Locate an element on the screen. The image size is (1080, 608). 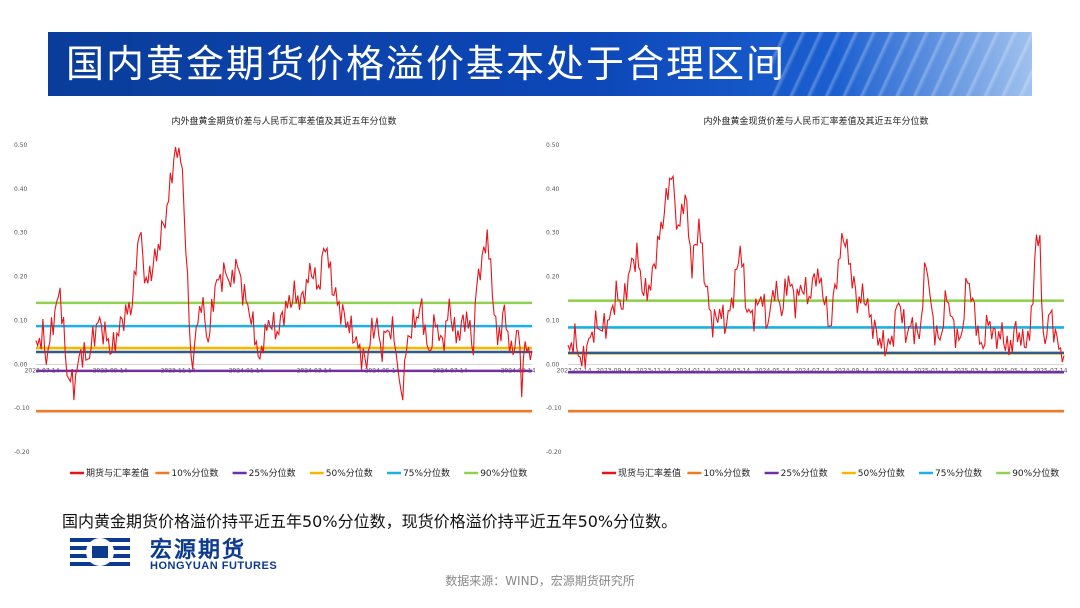
summary-text: 国内黄金期货价格溢价持平近五年50%分位数，现货价格溢价持平近五年50%分位数。 is located at coordinates (370, 521).